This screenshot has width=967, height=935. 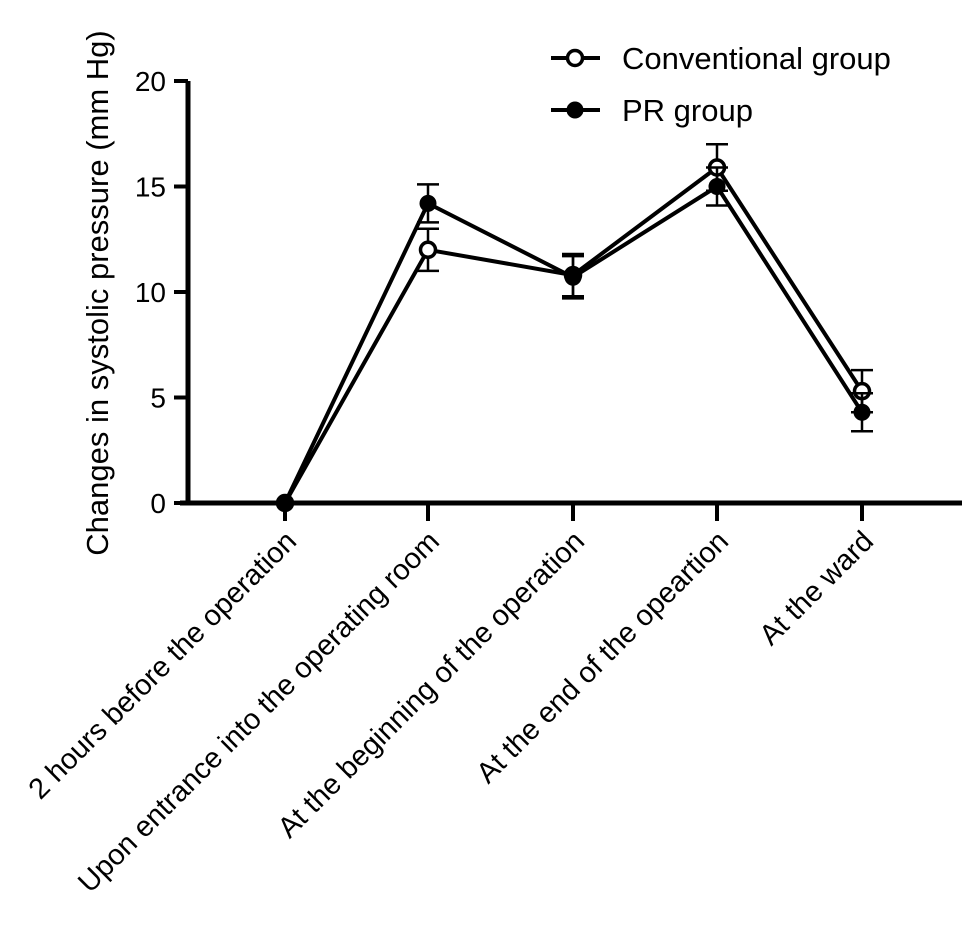 What do you see at coordinates (756, 58) in the screenshot?
I see `legend-label: Conventional group` at bounding box center [756, 58].